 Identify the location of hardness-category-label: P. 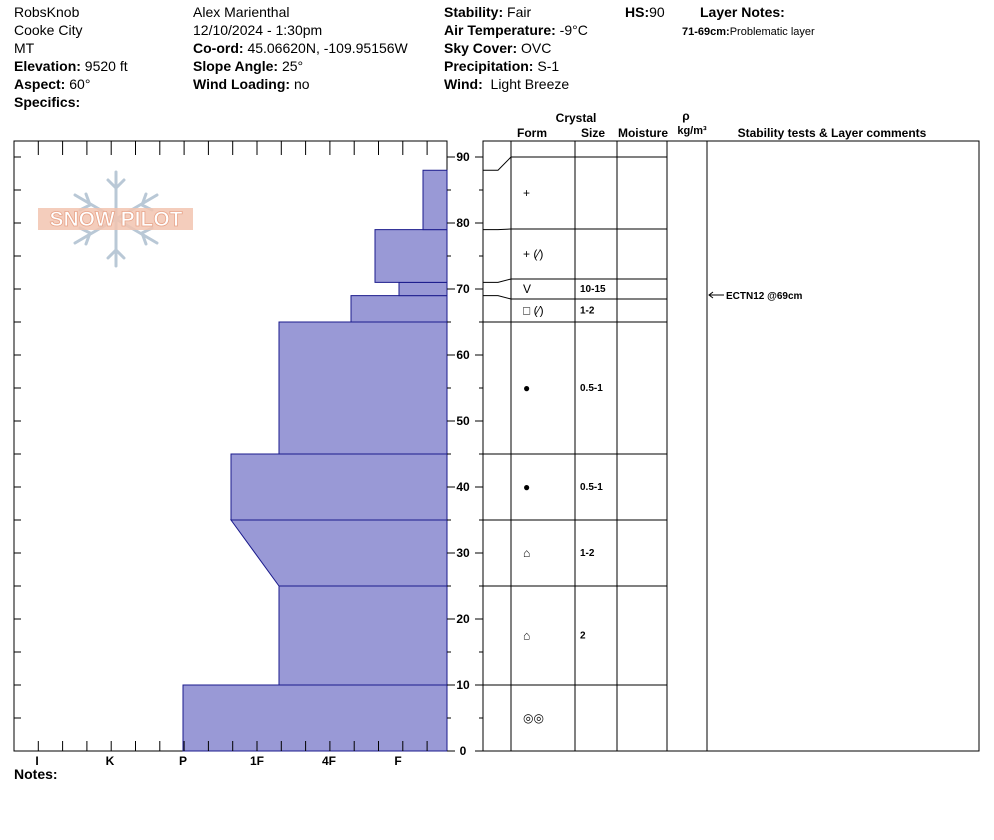
(183, 761).